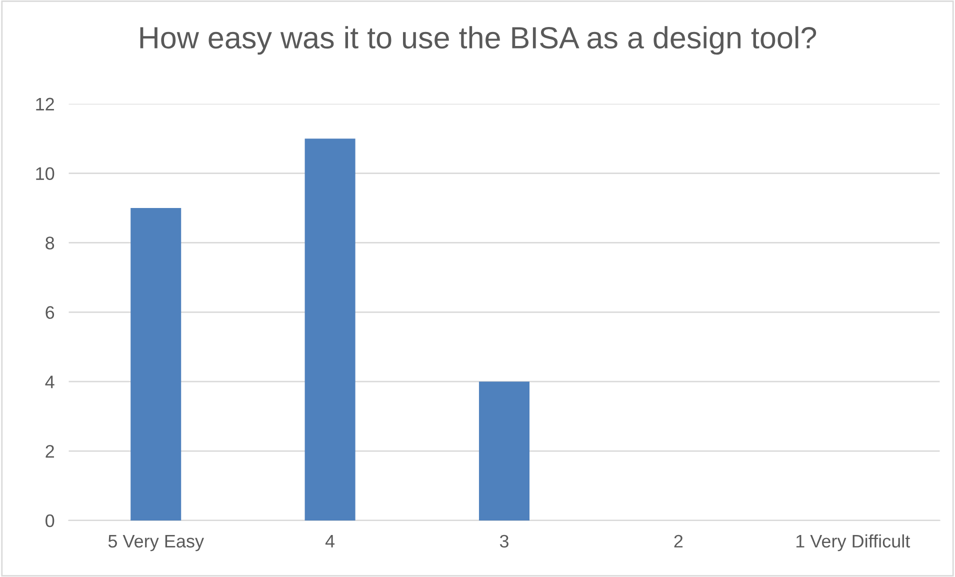  I want to click on x-tick-label: 1 Very Difficult, so click(853, 543).